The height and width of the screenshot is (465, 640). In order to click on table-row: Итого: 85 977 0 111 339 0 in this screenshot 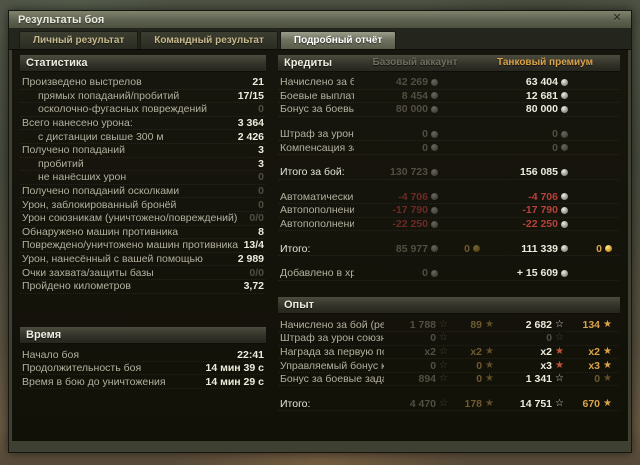, I will do `click(449, 249)`.